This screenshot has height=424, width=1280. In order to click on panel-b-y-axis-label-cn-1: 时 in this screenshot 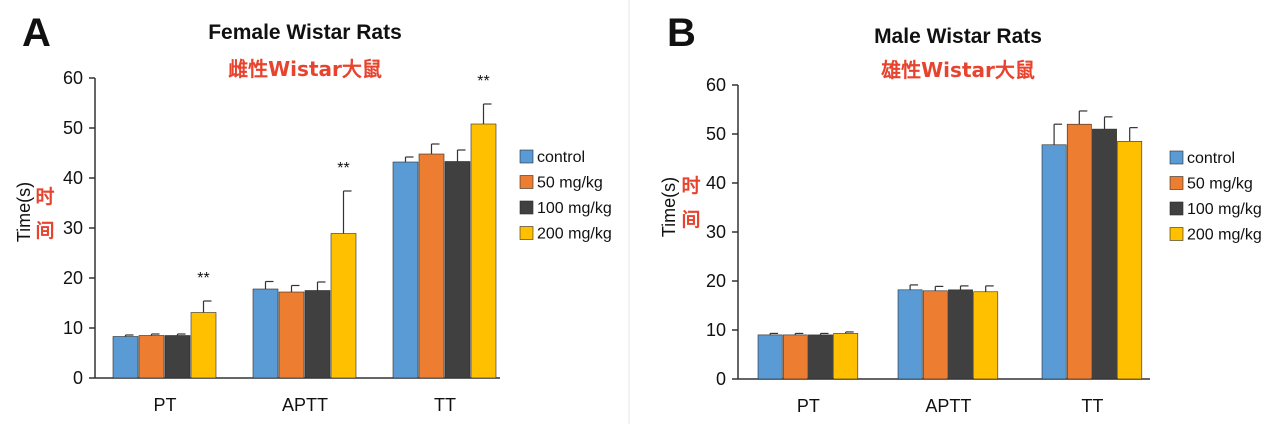, I will do `click(690, 186)`.